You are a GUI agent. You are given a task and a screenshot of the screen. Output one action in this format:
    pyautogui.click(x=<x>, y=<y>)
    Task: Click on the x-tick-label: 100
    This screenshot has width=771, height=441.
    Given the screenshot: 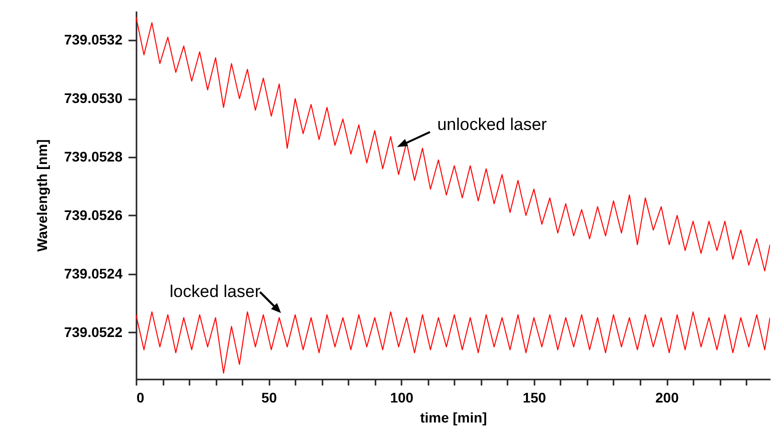 What is the action you would take?
    pyautogui.click(x=402, y=398)
    